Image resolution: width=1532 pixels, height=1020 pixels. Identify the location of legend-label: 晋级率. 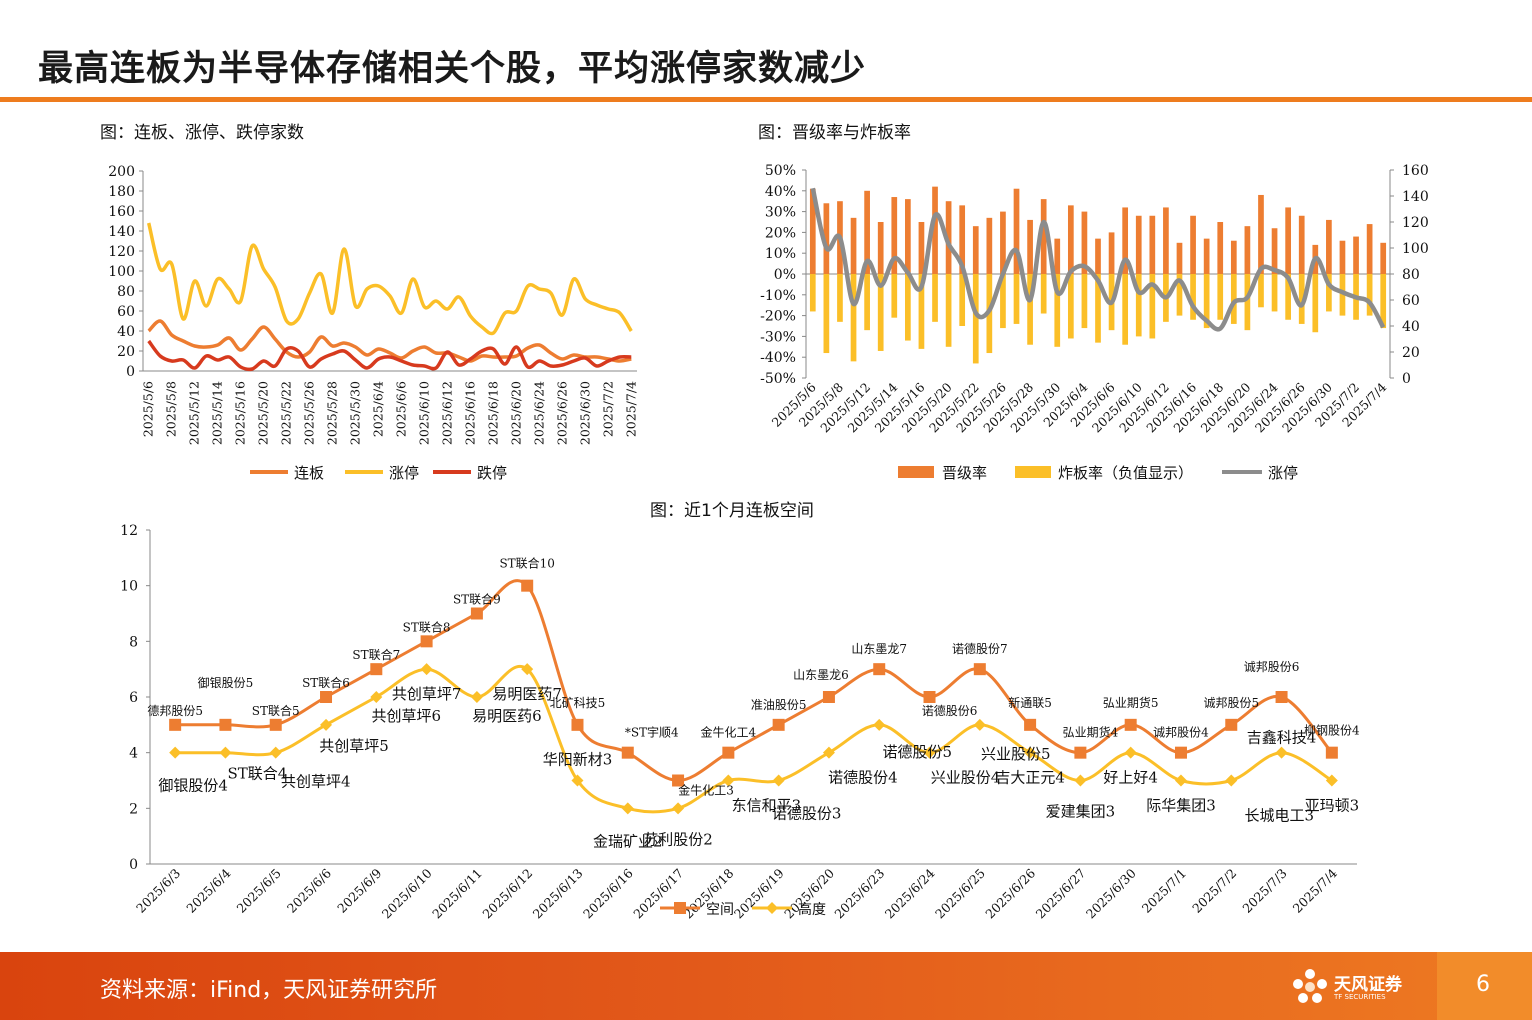
(964, 473).